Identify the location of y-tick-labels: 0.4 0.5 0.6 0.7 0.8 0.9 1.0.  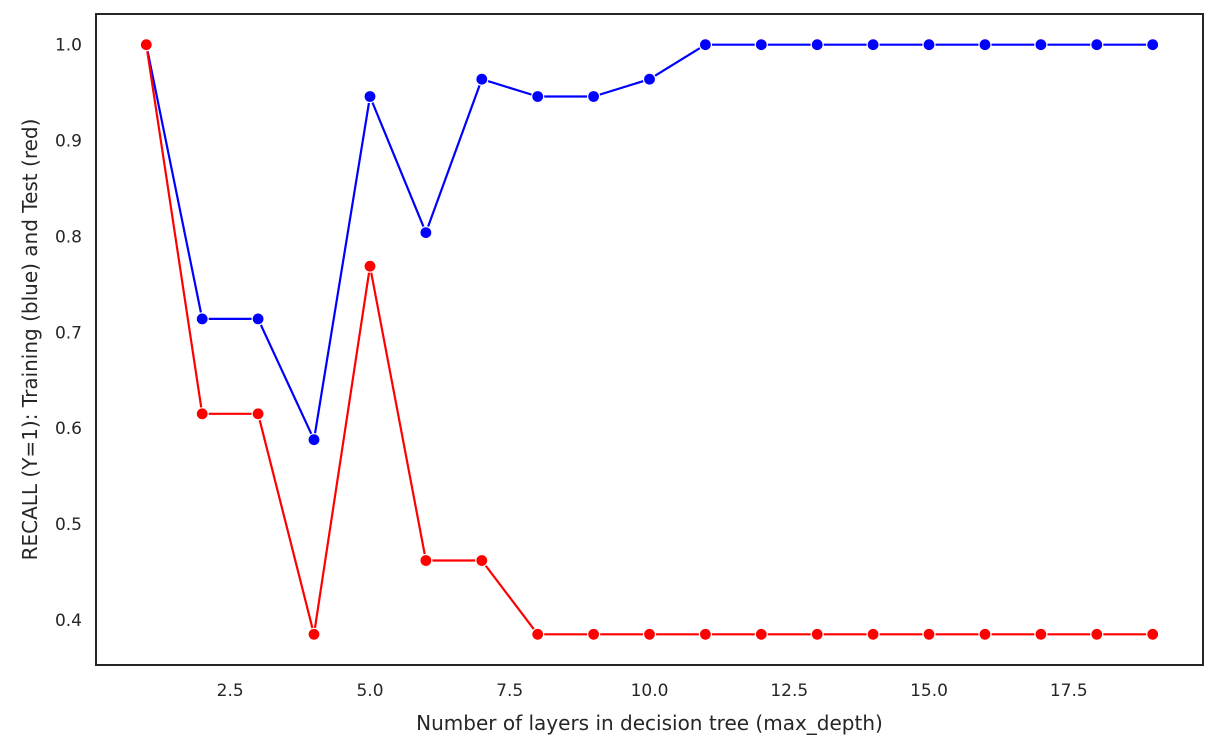
(68, 333).